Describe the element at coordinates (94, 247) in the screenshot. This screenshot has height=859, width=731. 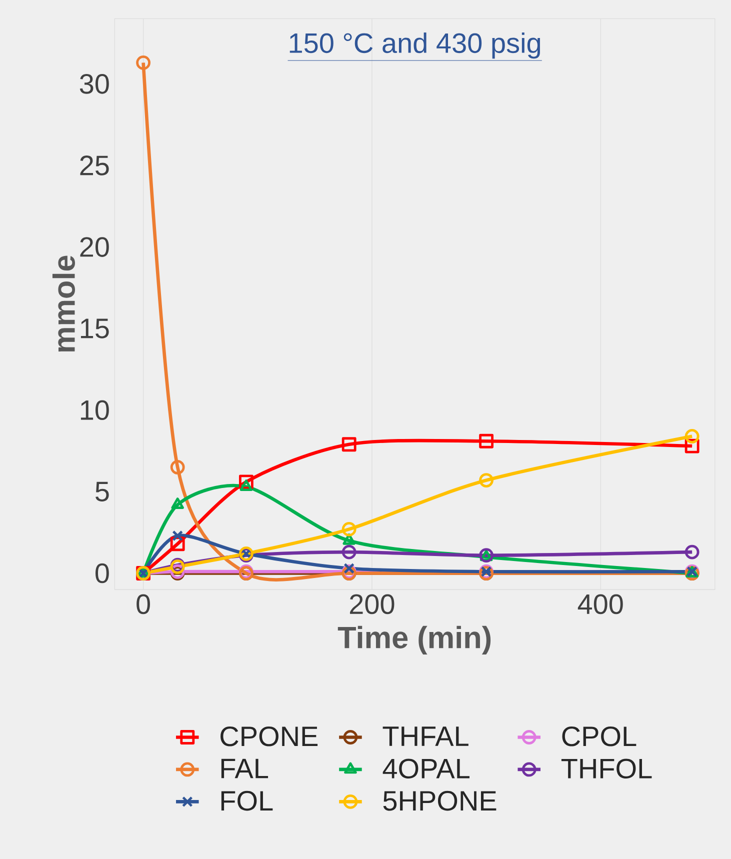
I see `y-tick-label: 20` at that location.